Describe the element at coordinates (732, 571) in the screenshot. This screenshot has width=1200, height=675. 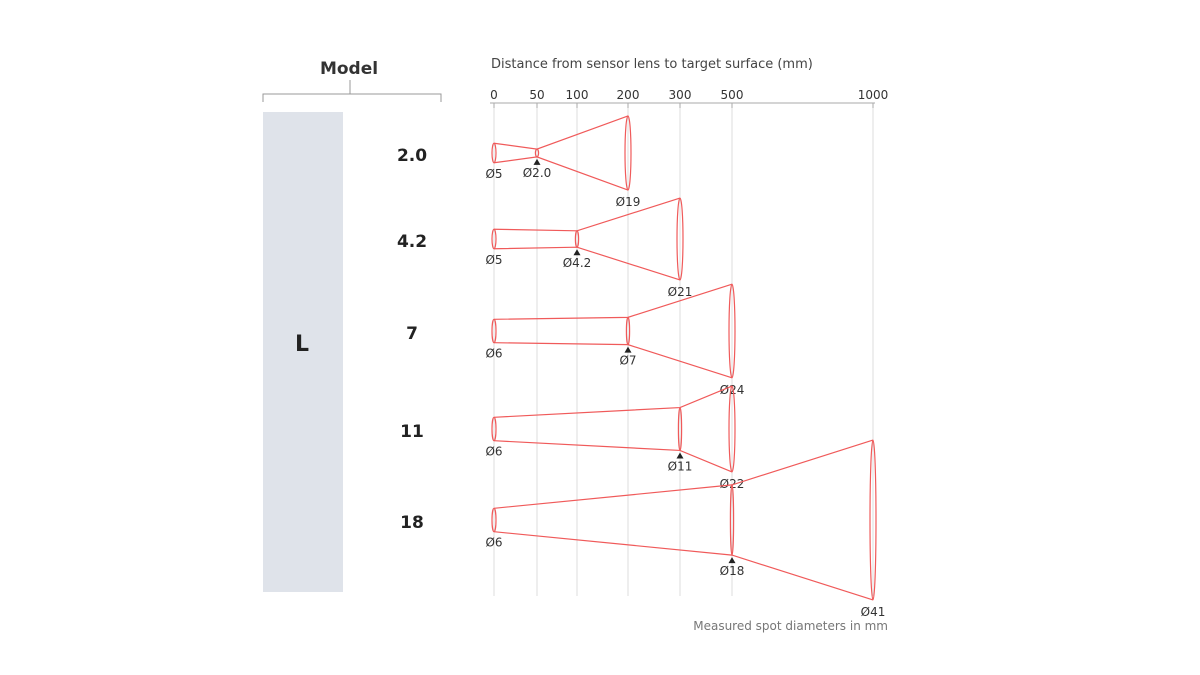
I see `focus-diameter-label: Ø18` at that location.